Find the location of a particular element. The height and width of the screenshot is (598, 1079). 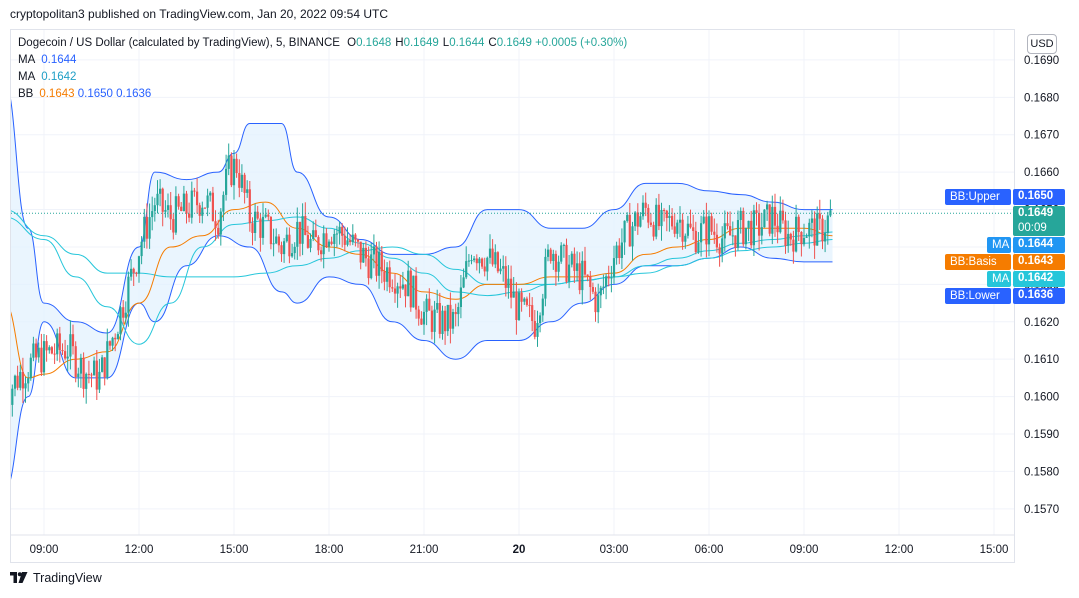

legend-ma1-row: MA 0.1644 is located at coordinates (322, 60).